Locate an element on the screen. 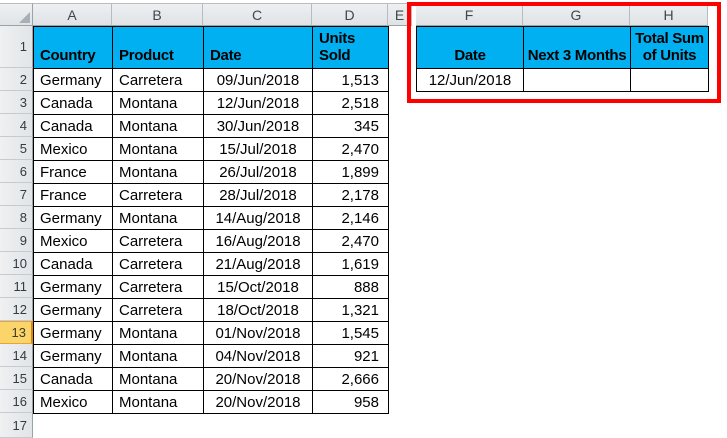 The width and height of the screenshot is (727, 438). cell-A1: Country is located at coordinates (73, 47).